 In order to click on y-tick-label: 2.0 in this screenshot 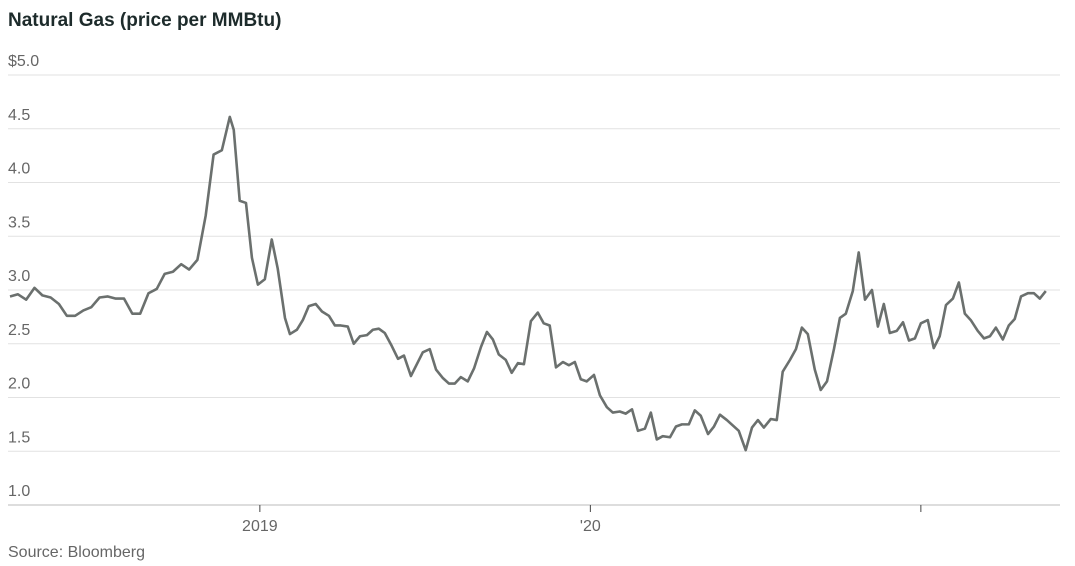, I will do `click(19, 384)`.